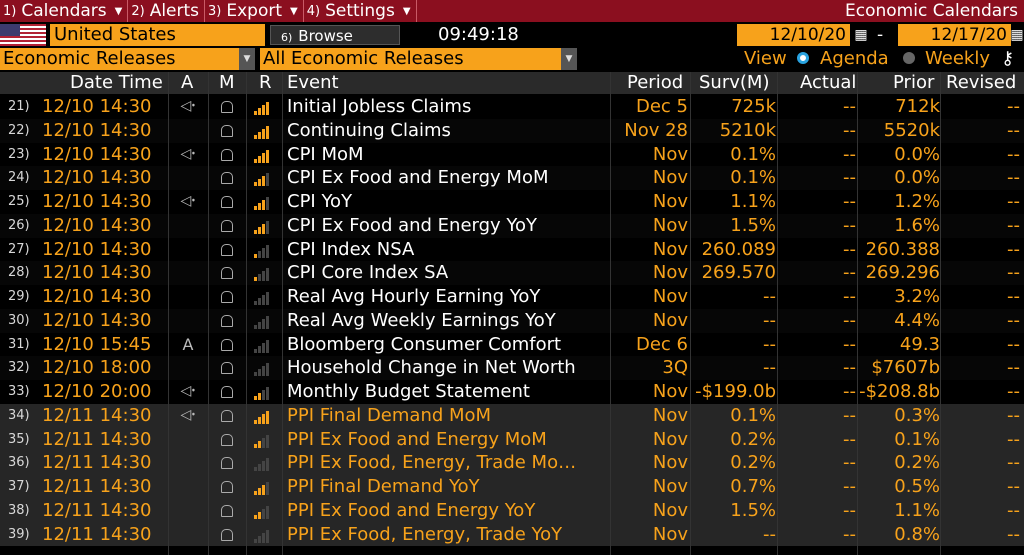 The height and width of the screenshot is (555, 1024). I want to click on col-date-time: Date Time, so click(116, 82).